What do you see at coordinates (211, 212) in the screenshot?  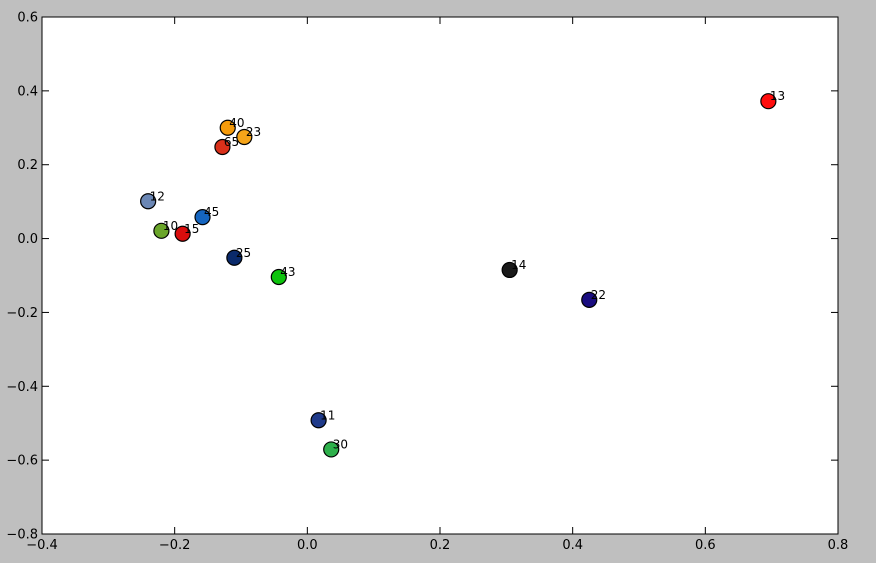 I see `data-point-label: 45` at bounding box center [211, 212].